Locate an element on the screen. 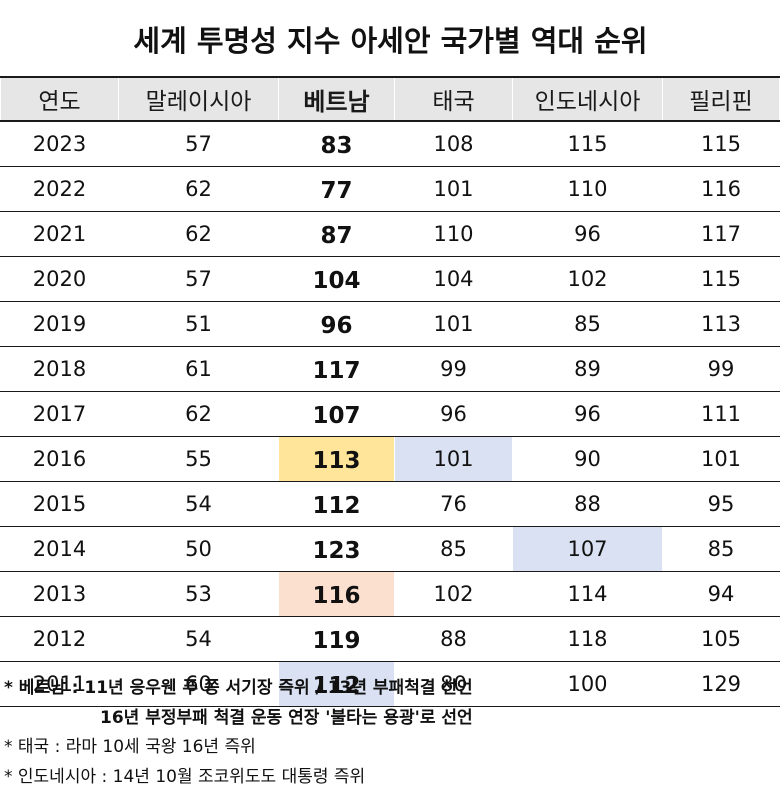 This screenshot has width=781, height=792. table-row: 2016 55 113 101 90 101 is located at coordinates (390, 459).